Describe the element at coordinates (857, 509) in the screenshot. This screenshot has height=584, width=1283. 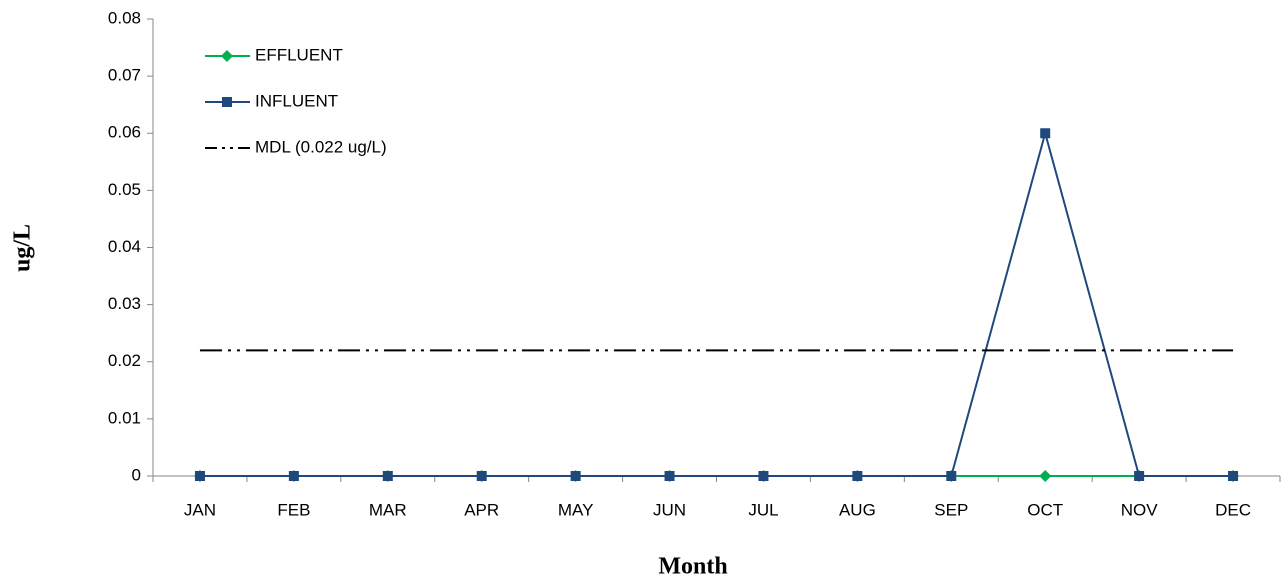
I see `x-tick-label: AUG` at that location.